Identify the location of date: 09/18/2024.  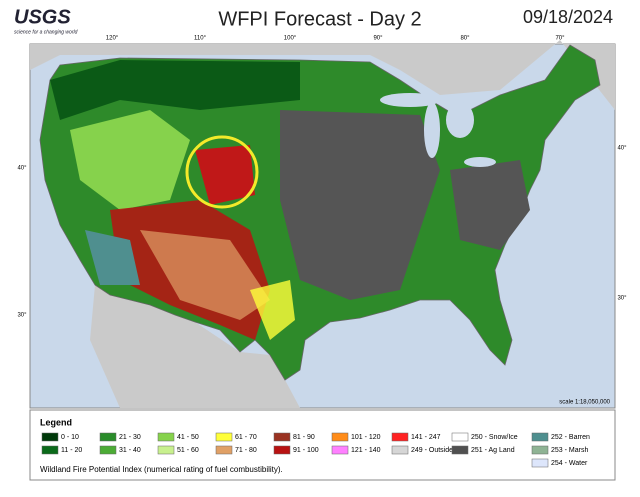
(568, 17).